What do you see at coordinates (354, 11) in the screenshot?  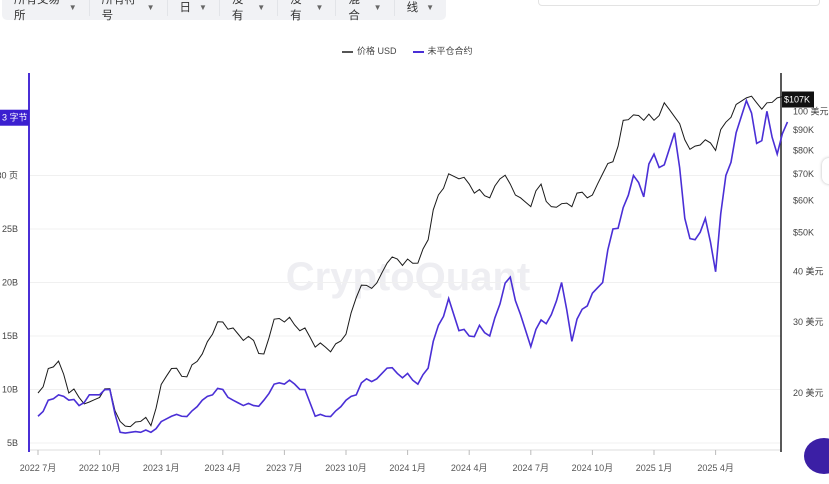 I see `dropdown-label: 混合` at bounding box center [354, 11].